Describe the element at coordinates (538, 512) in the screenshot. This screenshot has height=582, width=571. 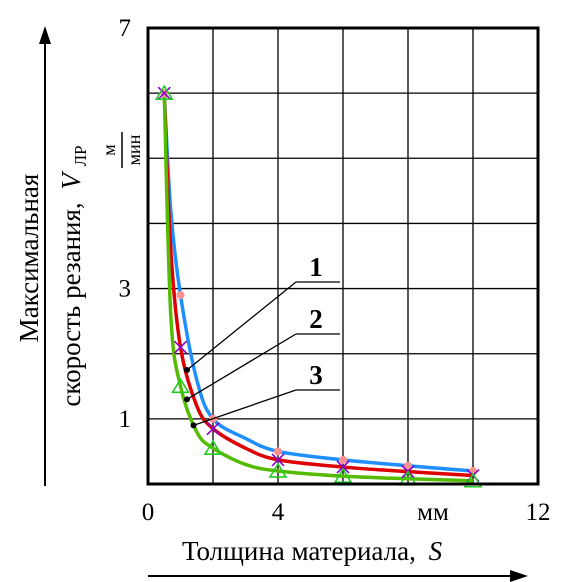
I see `x-tick-label: 12` at that location.